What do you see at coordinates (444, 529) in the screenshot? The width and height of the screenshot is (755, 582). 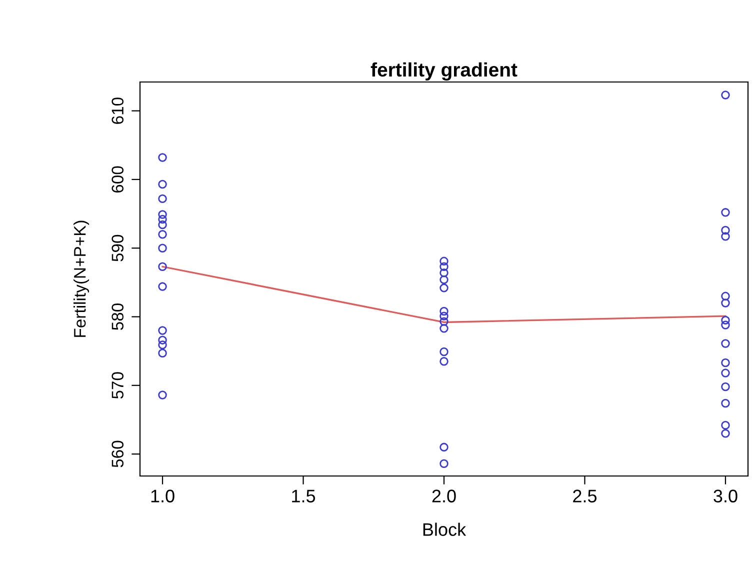 I see `x-axis-title: Block` at bounding box center [444, 529].